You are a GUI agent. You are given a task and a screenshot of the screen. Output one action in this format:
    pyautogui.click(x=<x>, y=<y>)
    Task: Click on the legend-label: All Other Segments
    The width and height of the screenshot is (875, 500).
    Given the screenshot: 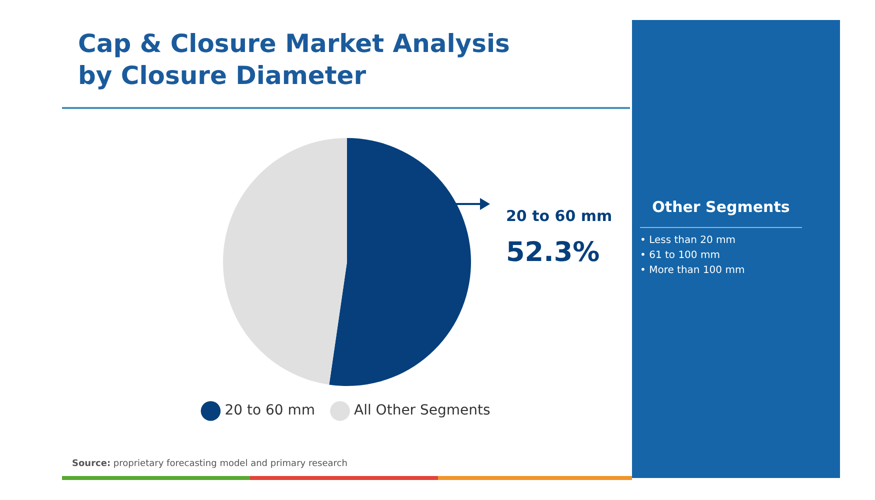 What is the action you would take?
    pyautogui.click(x=422, y=410)
    